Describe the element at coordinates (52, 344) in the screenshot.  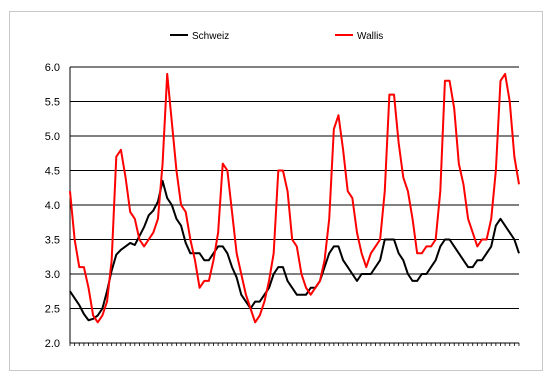
I see `y-tick-label: 2.0` at that location.